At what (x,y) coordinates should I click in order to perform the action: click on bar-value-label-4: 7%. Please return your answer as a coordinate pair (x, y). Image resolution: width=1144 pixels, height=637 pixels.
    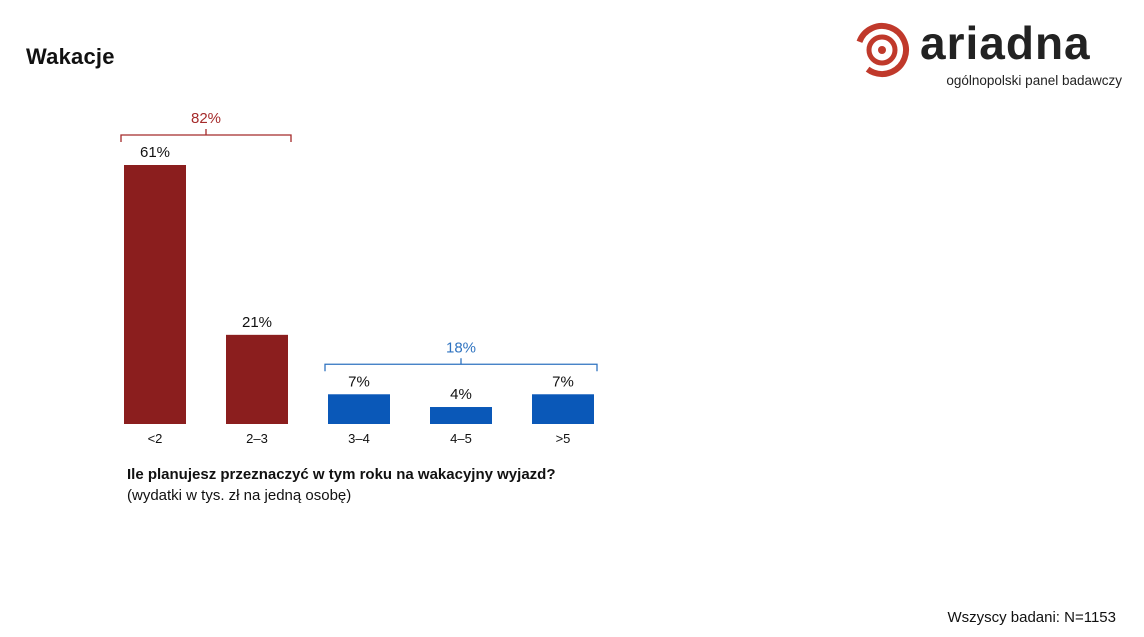
    Looking at the image, I should click on (563, 381).